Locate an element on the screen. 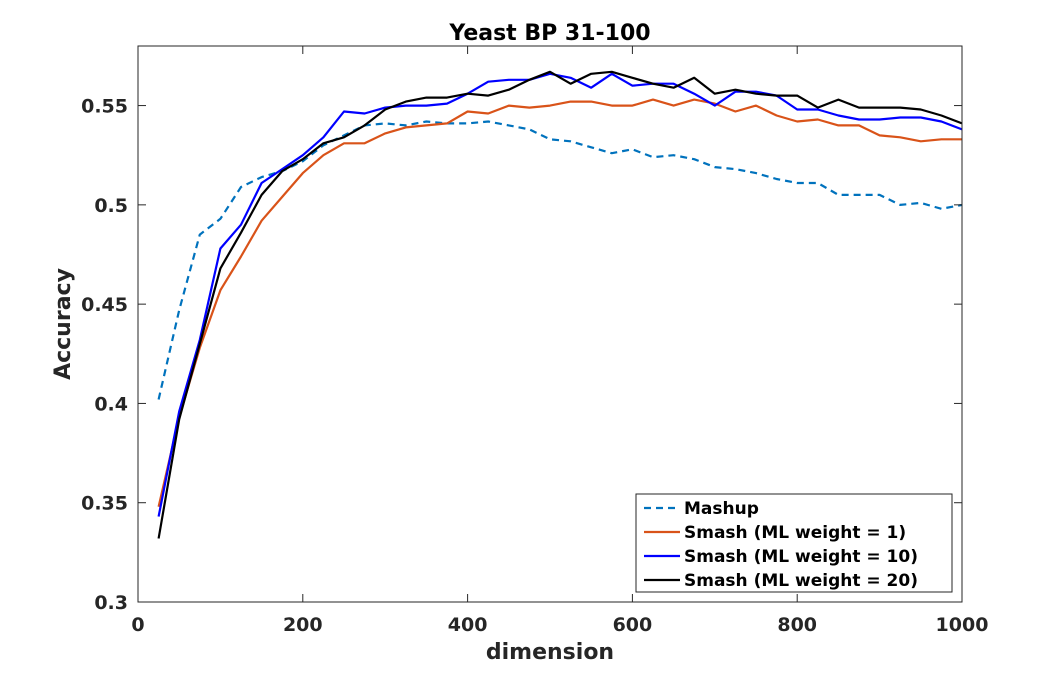 This screenshot has width=1064, height=678. x-tick-label: 200 is located at coordinates (303, 625).